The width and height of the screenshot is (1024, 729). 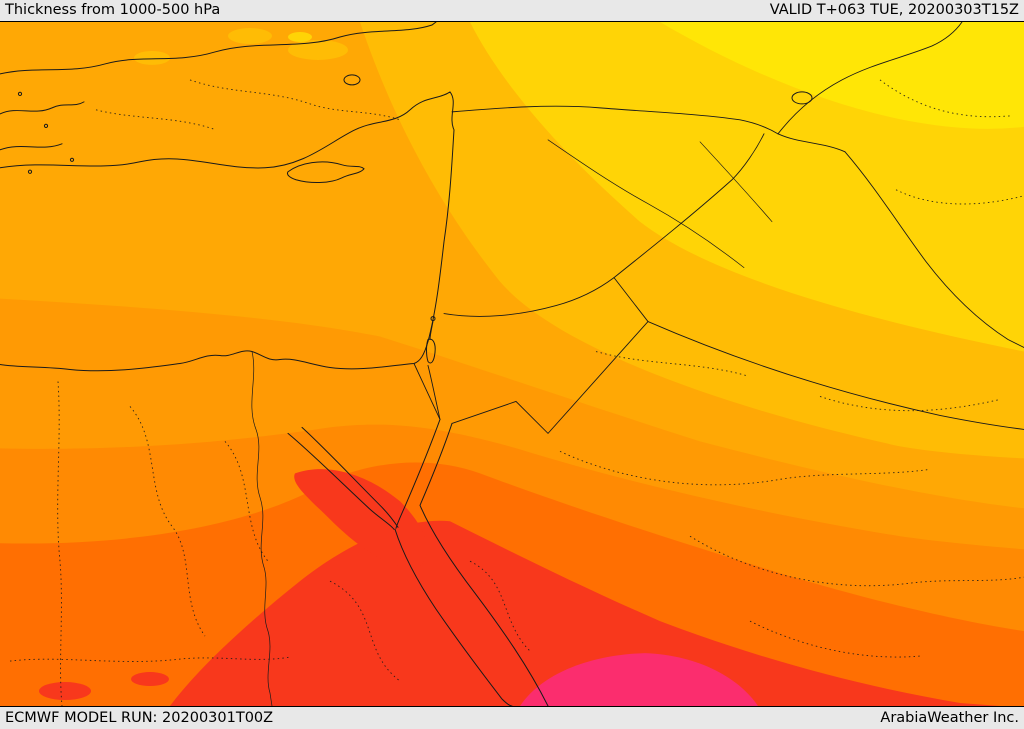 I want to click on map-title: Thickness from 1000-500 hPa, so click(x=113, y=10).